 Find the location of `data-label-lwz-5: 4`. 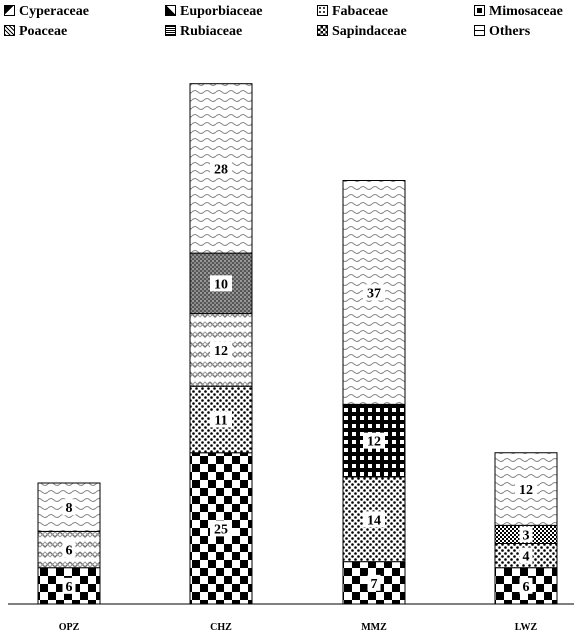

data-label-lwz-5: 4 is located at coordinates (526, 557).